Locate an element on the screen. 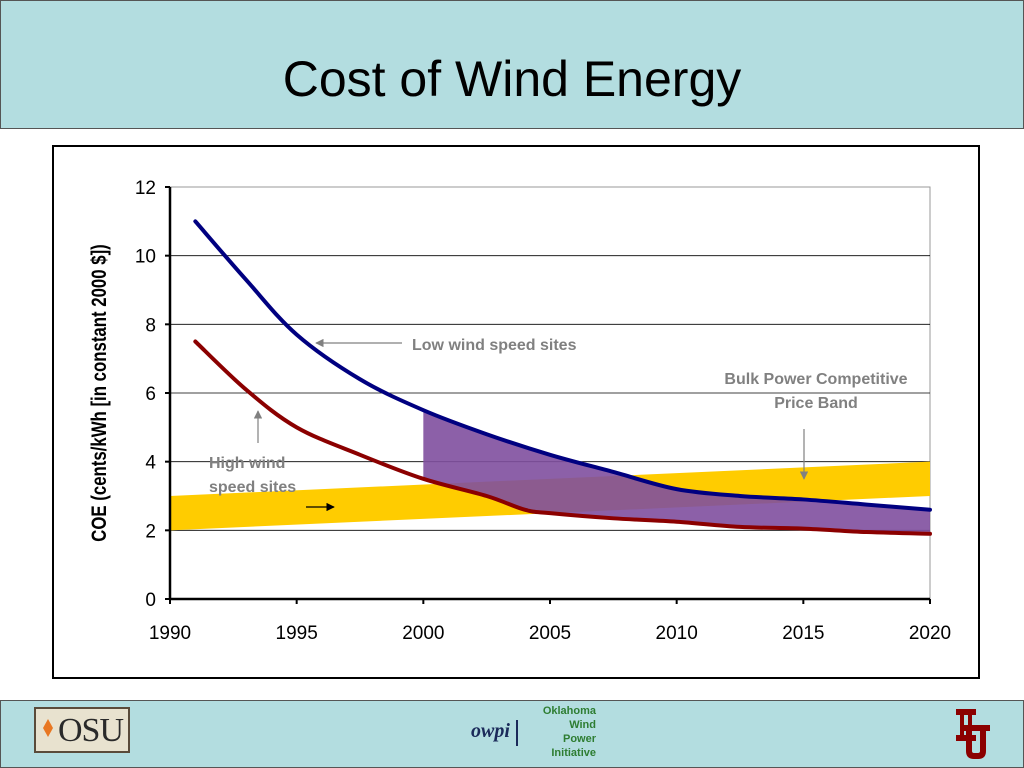 This screenshot has height=768, width=1024. savings-region is located at coordinates (676, 472).